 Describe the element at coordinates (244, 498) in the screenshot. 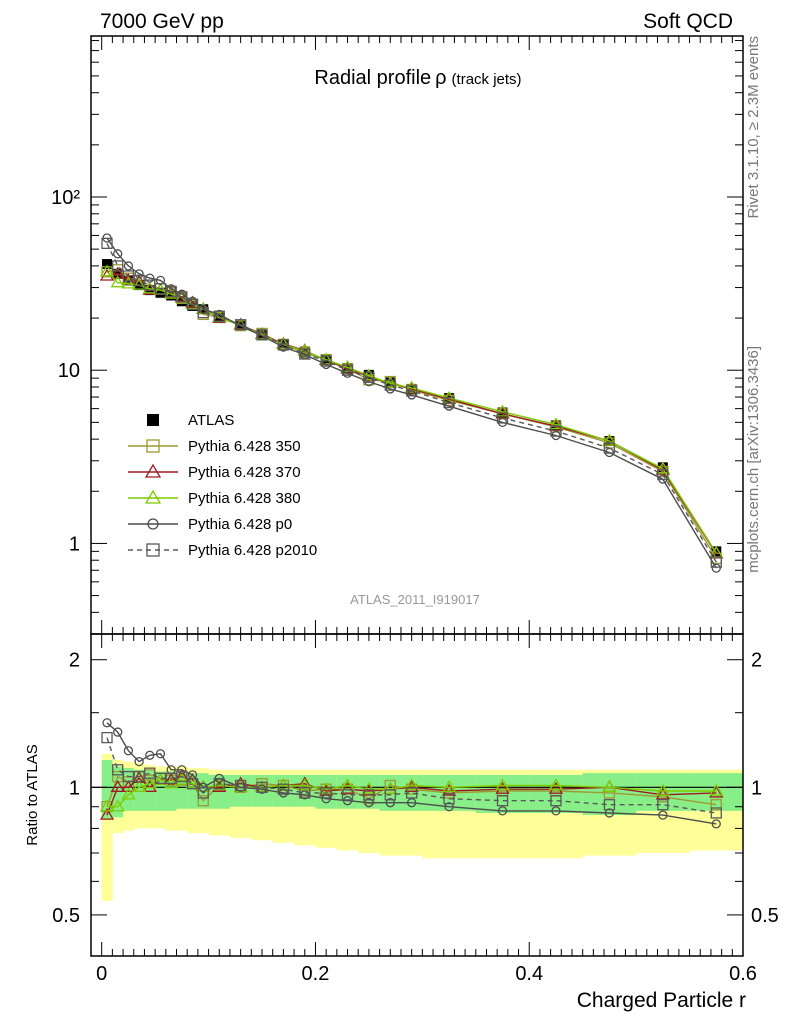

I see `legend-label: Pythia 6.428 380` at that location.